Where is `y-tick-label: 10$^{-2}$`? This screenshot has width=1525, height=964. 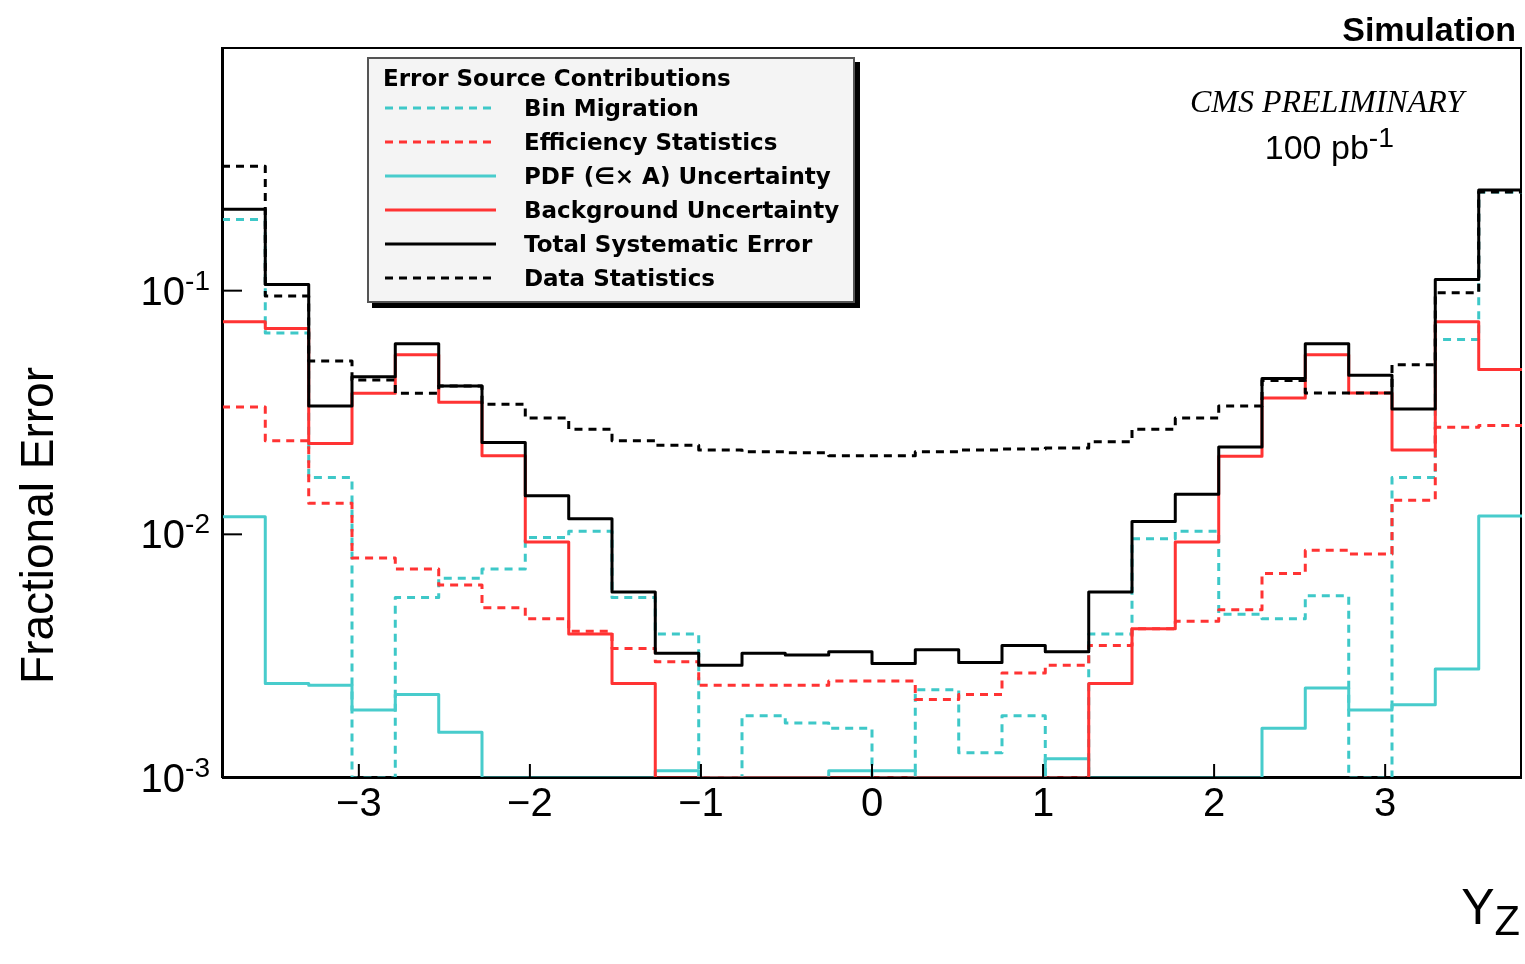
y-tick-label: 10$^{-2}$ is located at coordinates (175, 532).